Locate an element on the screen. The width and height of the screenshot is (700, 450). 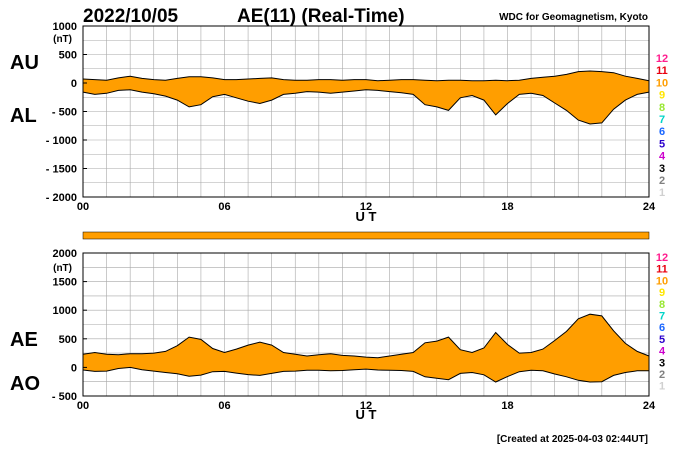
au-al-x-tick-label: 18 is located at coordinates (507, 207).